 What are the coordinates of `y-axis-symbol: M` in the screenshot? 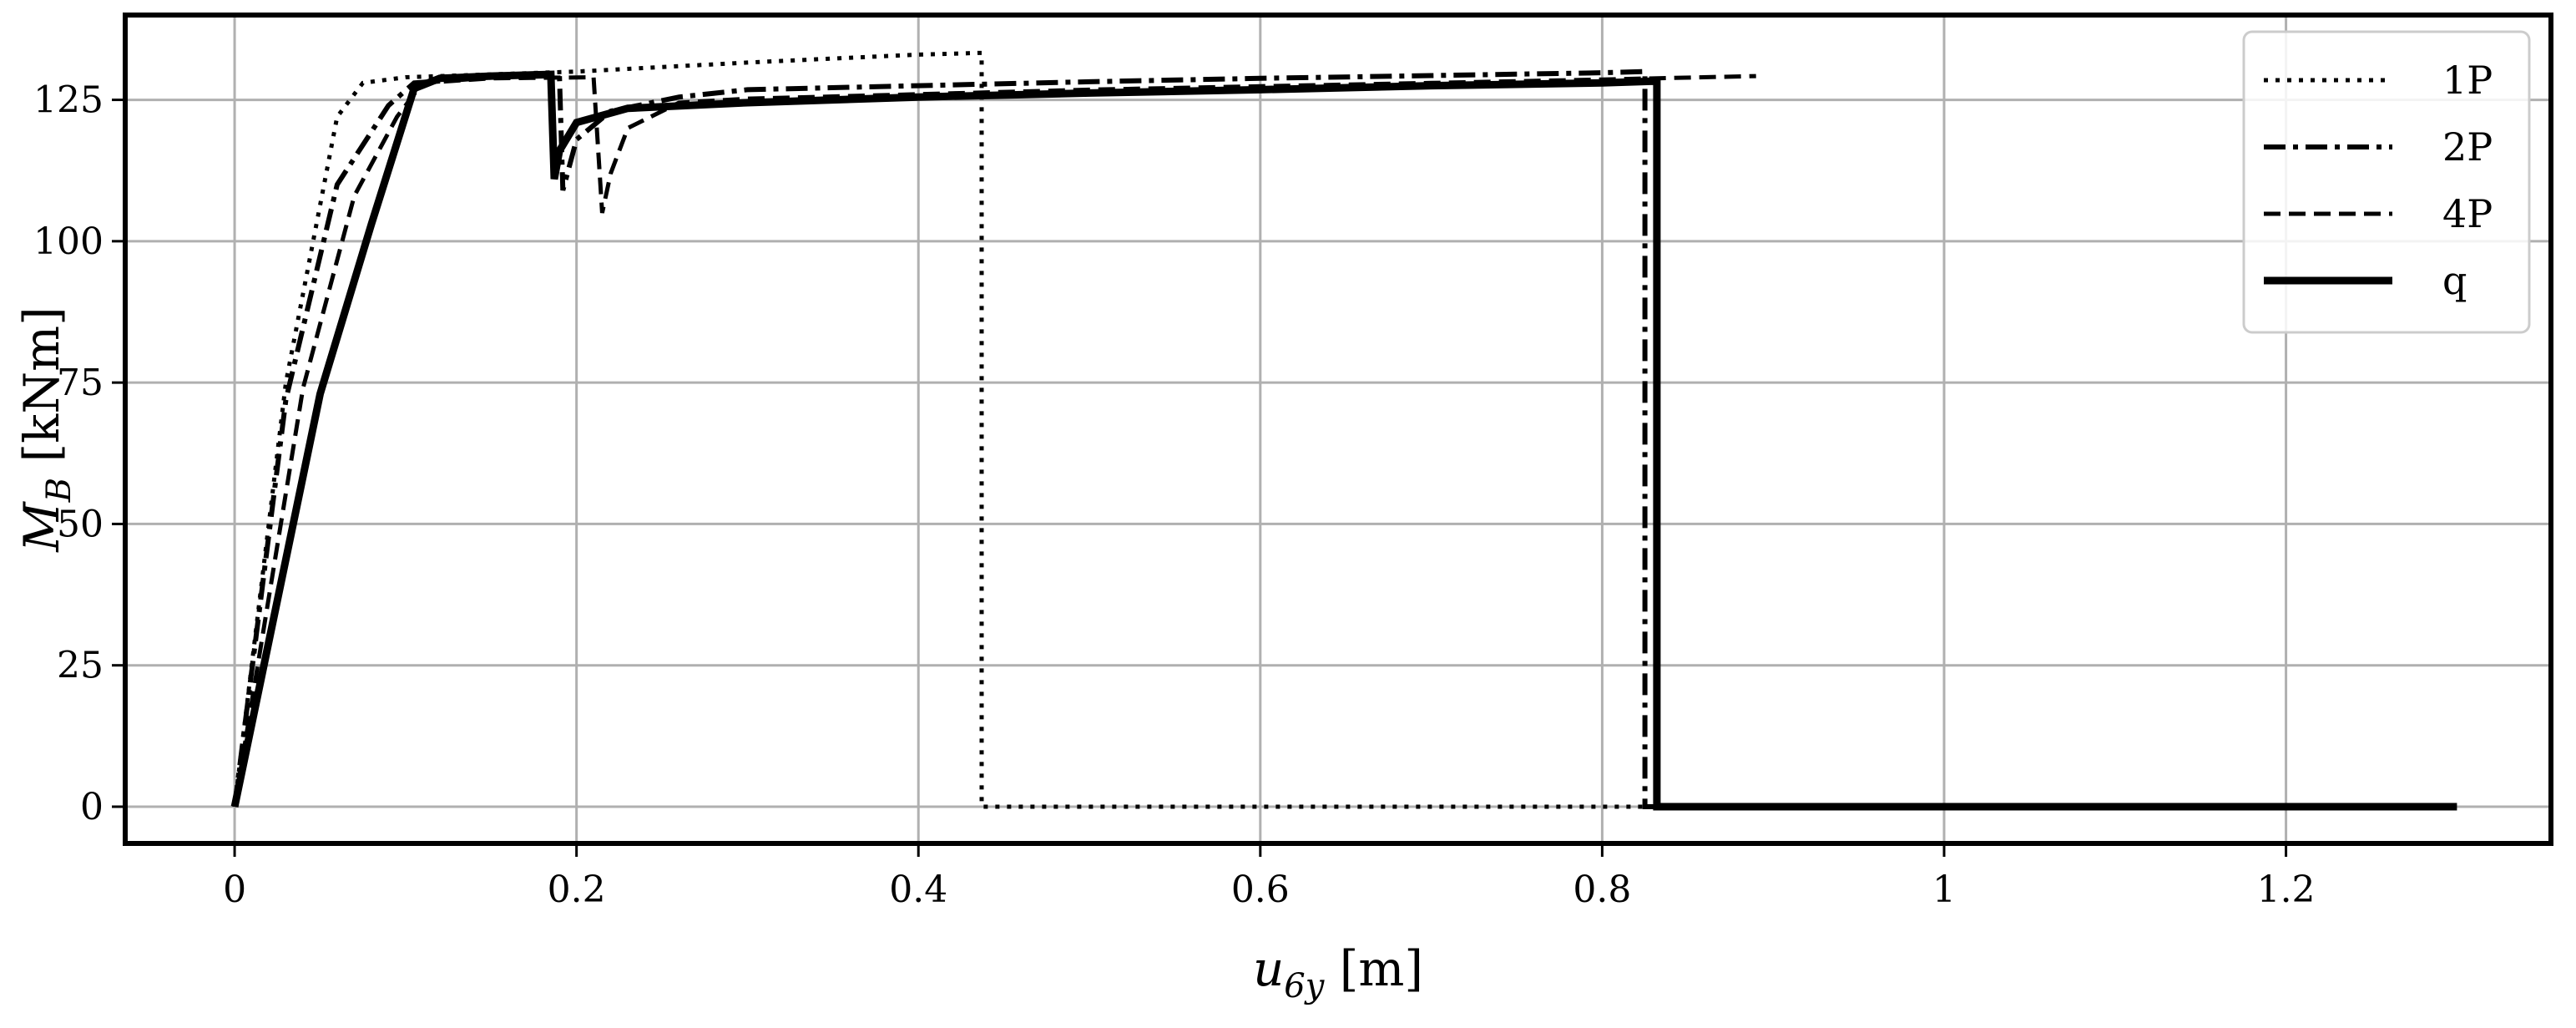 It's located at (41, 527).